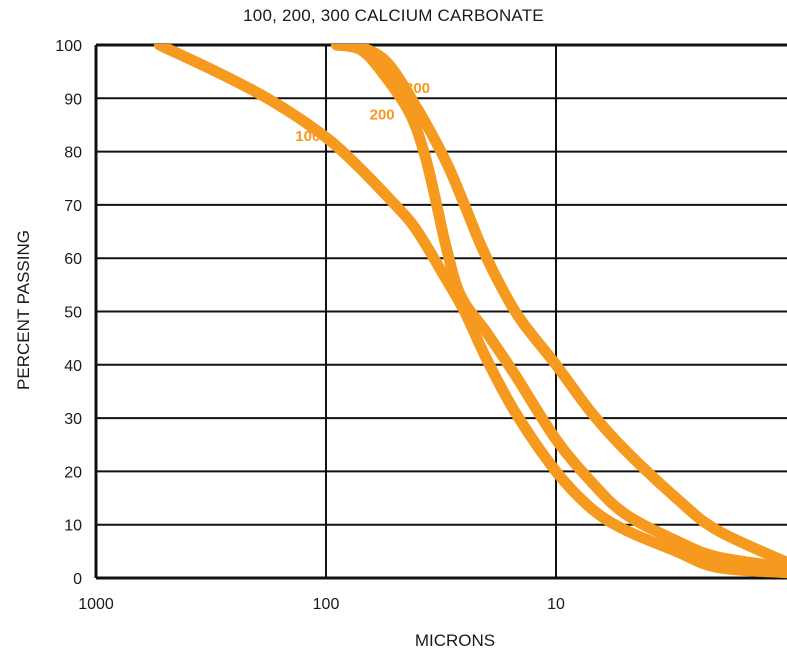 The height and width of the screenshot is (655, 787). I want to click on y-tick-label: 20, so click(73, 472).